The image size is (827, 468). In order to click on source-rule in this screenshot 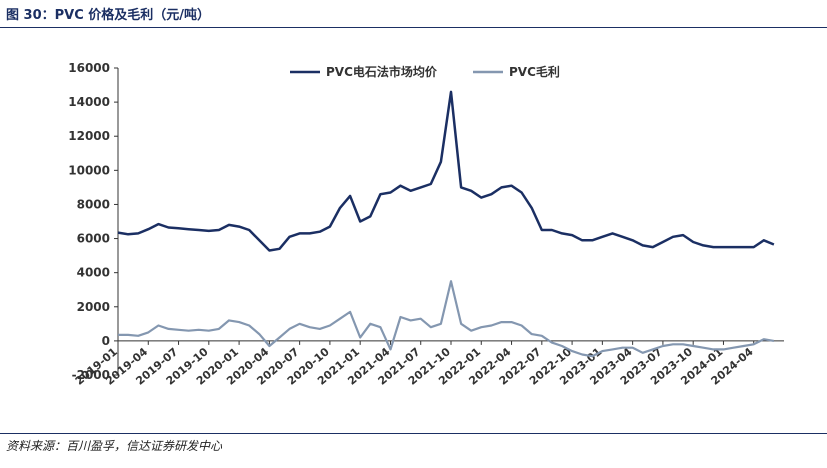, I will do `click(413, 433)`.